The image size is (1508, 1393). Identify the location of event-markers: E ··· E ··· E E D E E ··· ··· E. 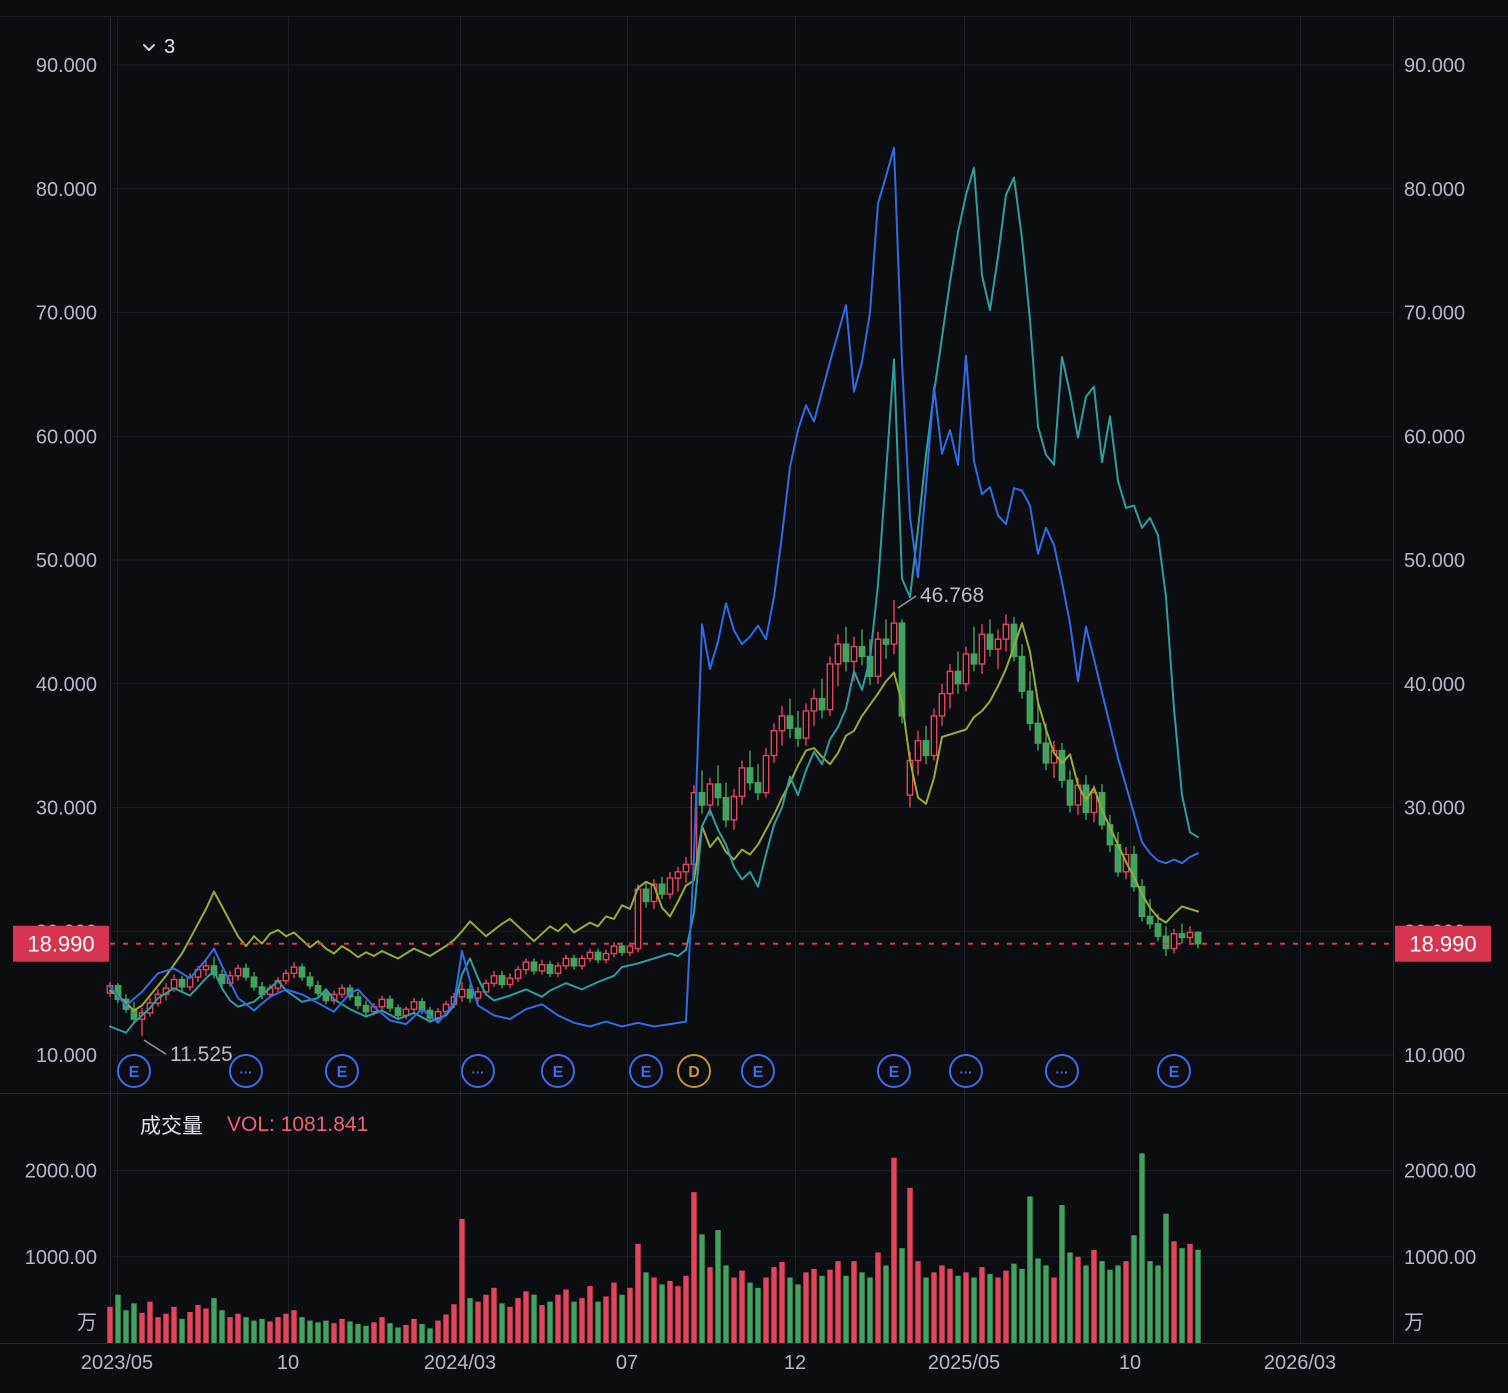
(654, 1071).